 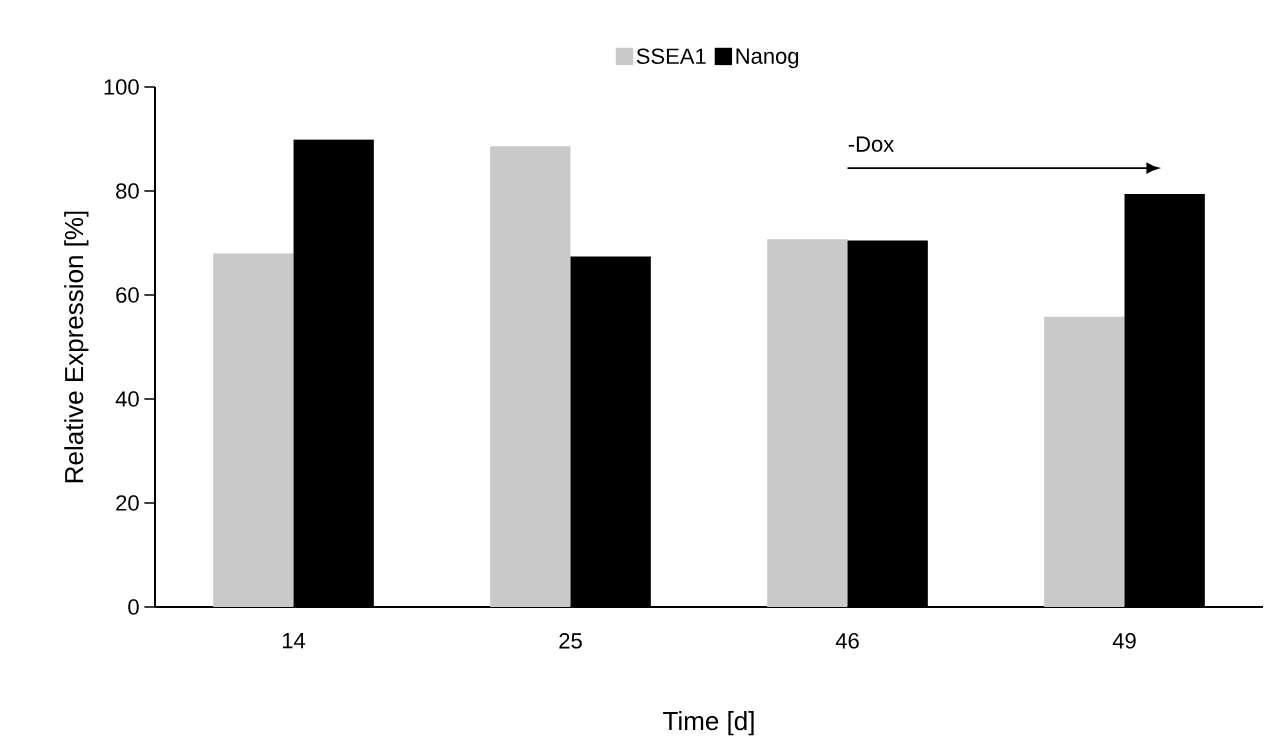 What do you see at coordinates (570, 641) in the screenshot?
I see `x-tick-label: 25` at bounding box center [570, 641].